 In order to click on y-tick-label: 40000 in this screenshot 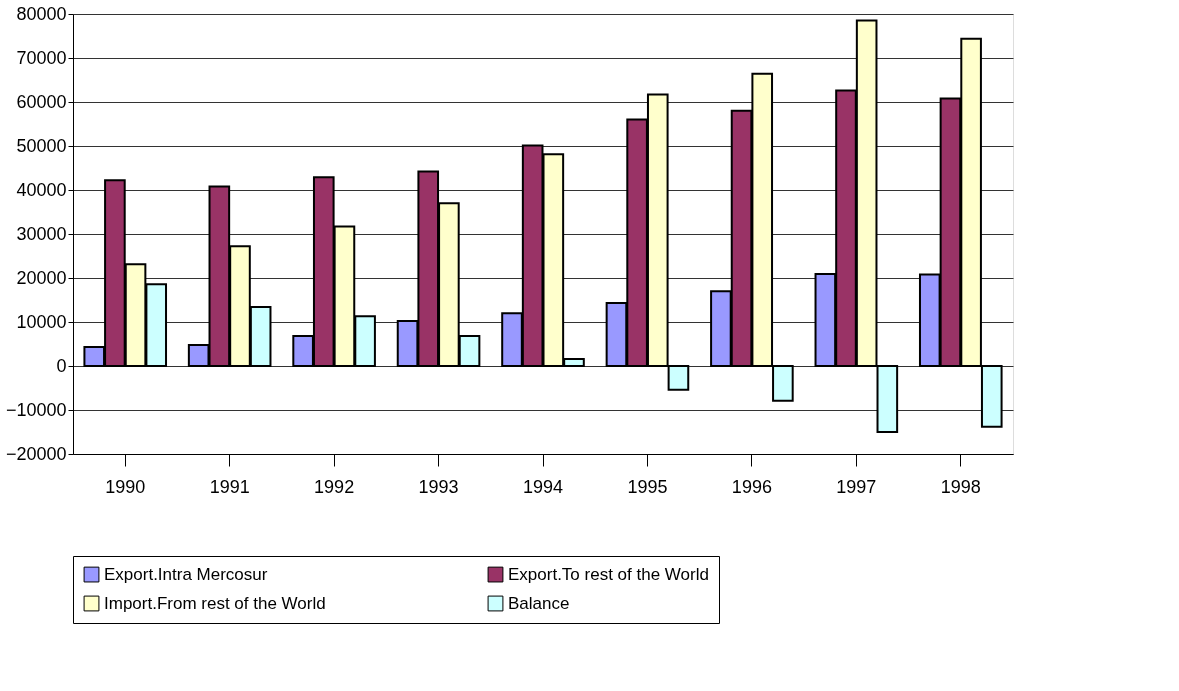, I will do `click(41, 189)`.